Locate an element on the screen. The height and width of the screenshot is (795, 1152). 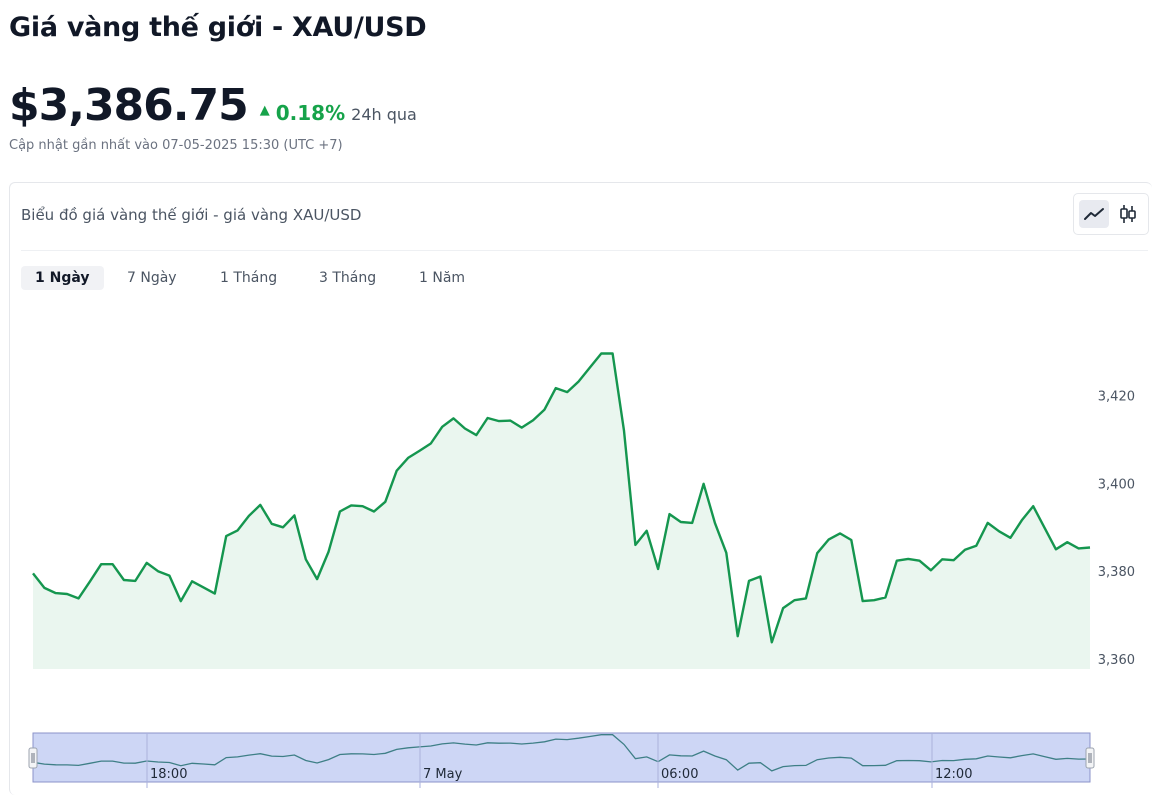
price-change-percent: 0.18% is located at coordinates (310, 113).